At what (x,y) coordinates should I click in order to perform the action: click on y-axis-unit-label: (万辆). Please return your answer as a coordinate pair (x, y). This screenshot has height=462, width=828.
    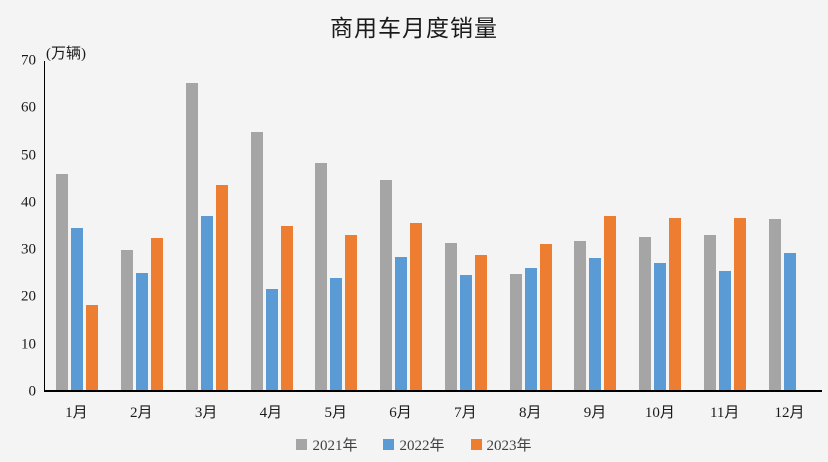
    Looking at the image, I should click on (66, 54).